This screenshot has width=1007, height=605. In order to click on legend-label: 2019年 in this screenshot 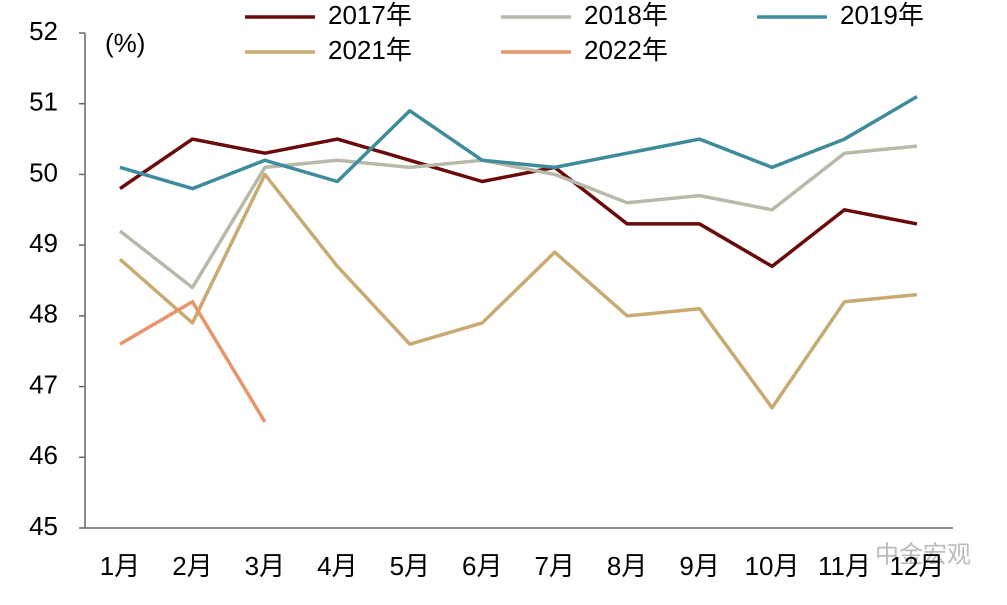, I will do `click(882, 15)`.